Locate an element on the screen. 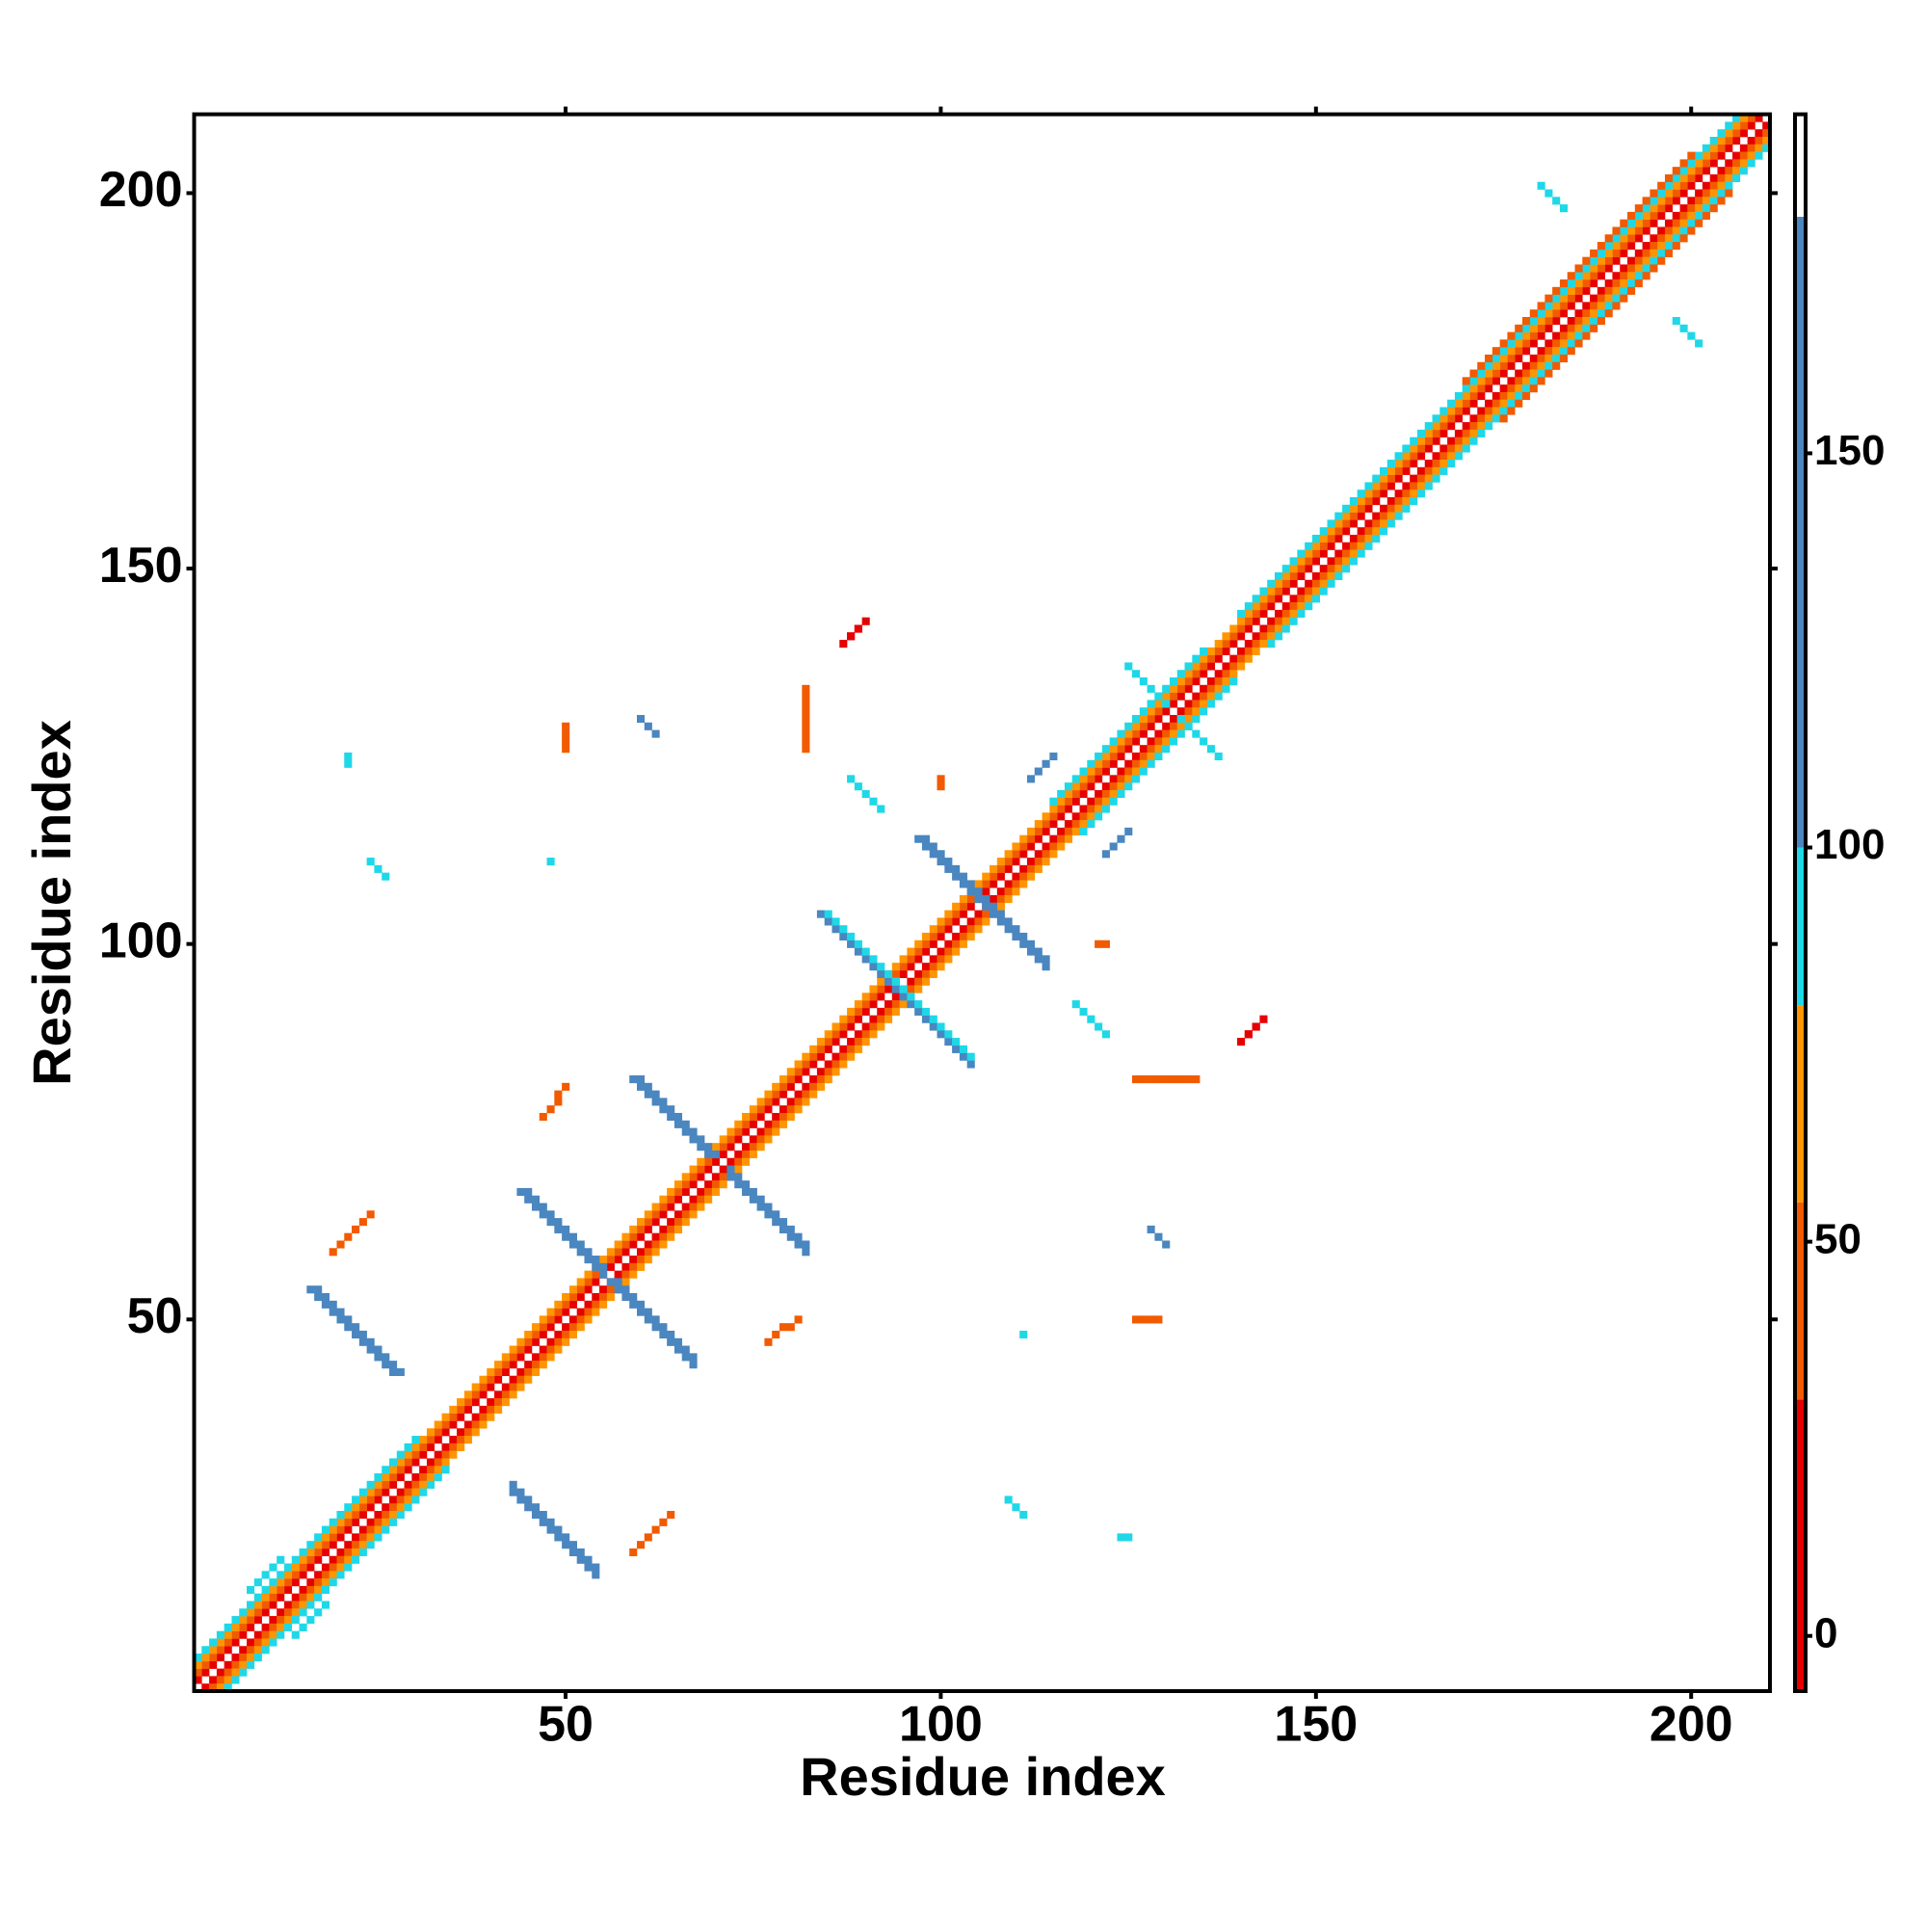 Image resolution: width=1927 pixels, height=1932 pixels. x-tick-label: 200 is located at coordinates (1691, 1725).